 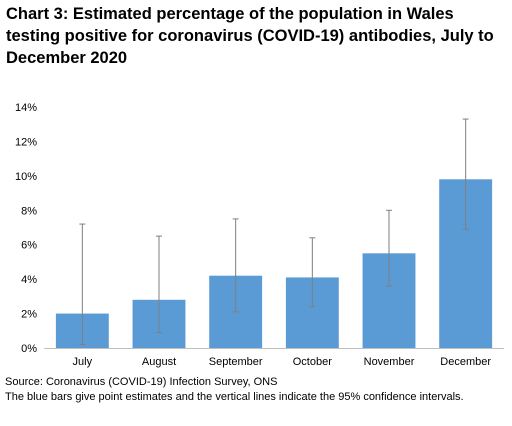 What do you see at coordinates (26, 228) in the screenshot?
I see `y-axis: 0% 2% 4% 6% 8% 10% 12% 14%` at bounding box center [26, 228].